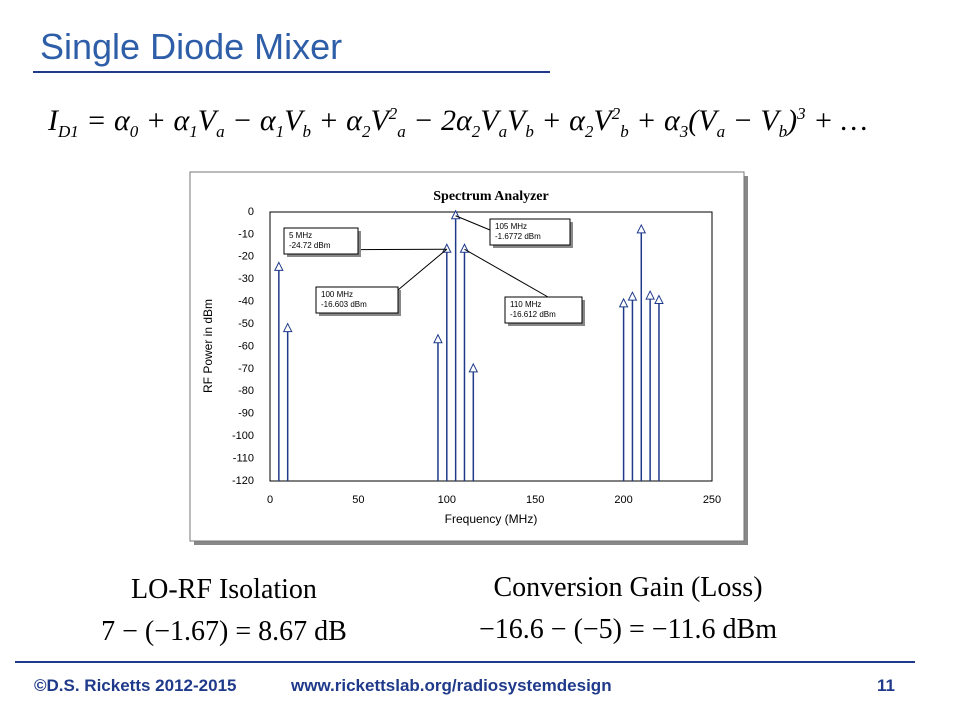 This screenshot has height=720, width=960. Describe the element at coordinates (337, 294) in the screenshot. I see `callout-freq: 100 MHz` at that location.